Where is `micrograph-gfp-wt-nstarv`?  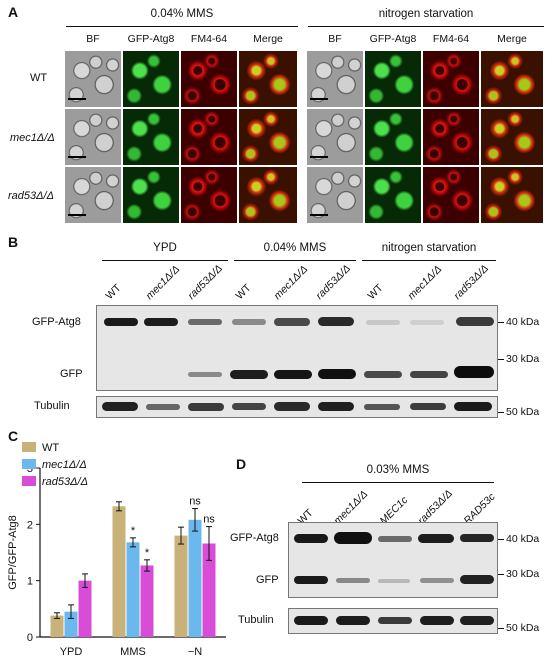
micrograph-gfp-wt-nstarv is located at coordinates (393, 79).